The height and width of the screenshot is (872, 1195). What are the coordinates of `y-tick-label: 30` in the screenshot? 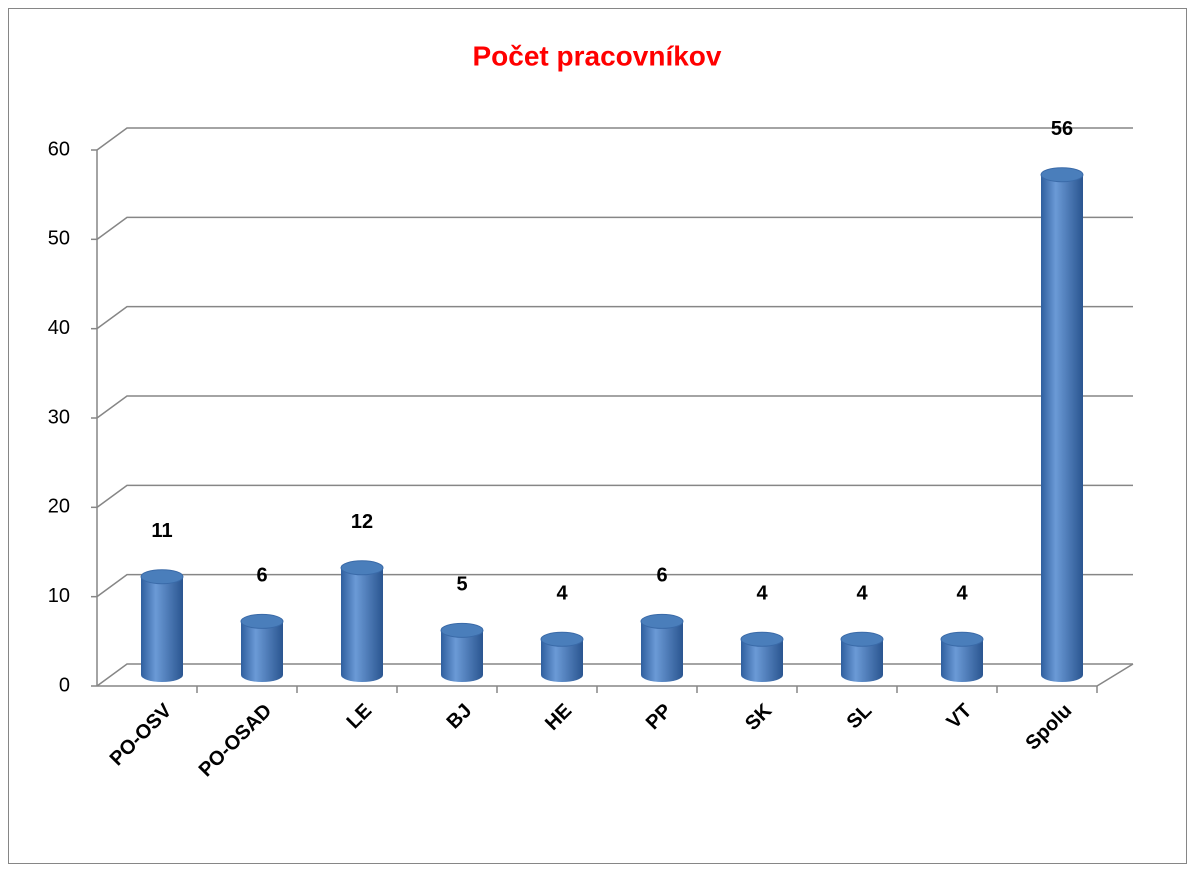 It's located at (59, 417).